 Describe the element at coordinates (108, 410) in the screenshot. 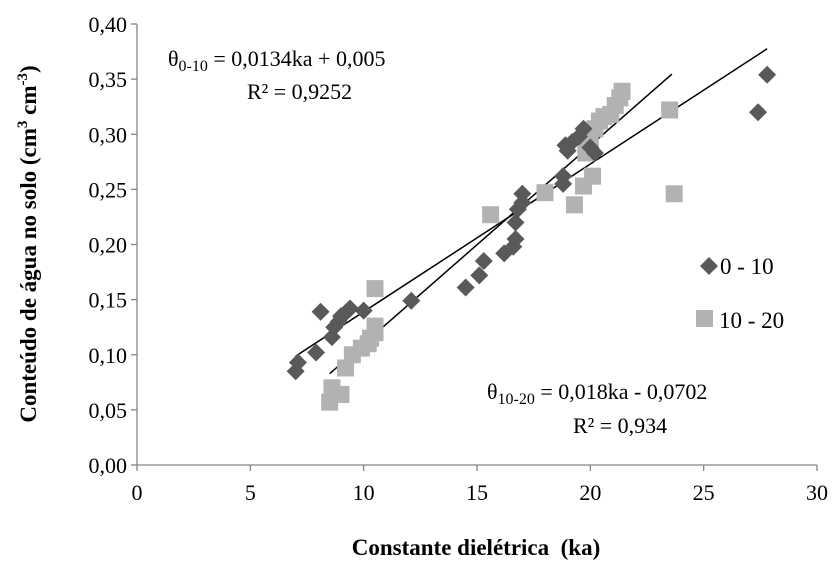

I see `y-tick-label: 0,05` at that location.